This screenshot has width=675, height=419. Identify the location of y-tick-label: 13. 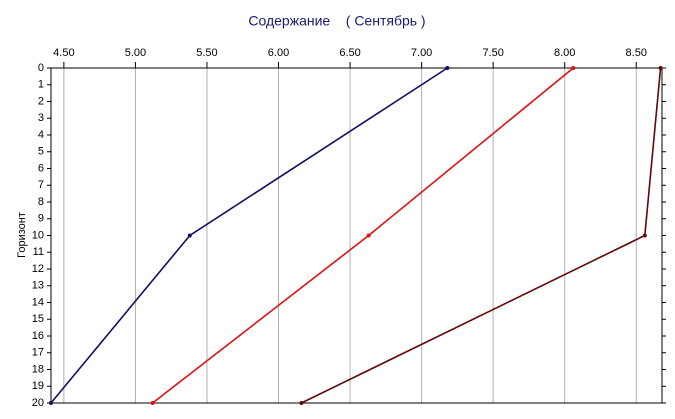
(38, 286).